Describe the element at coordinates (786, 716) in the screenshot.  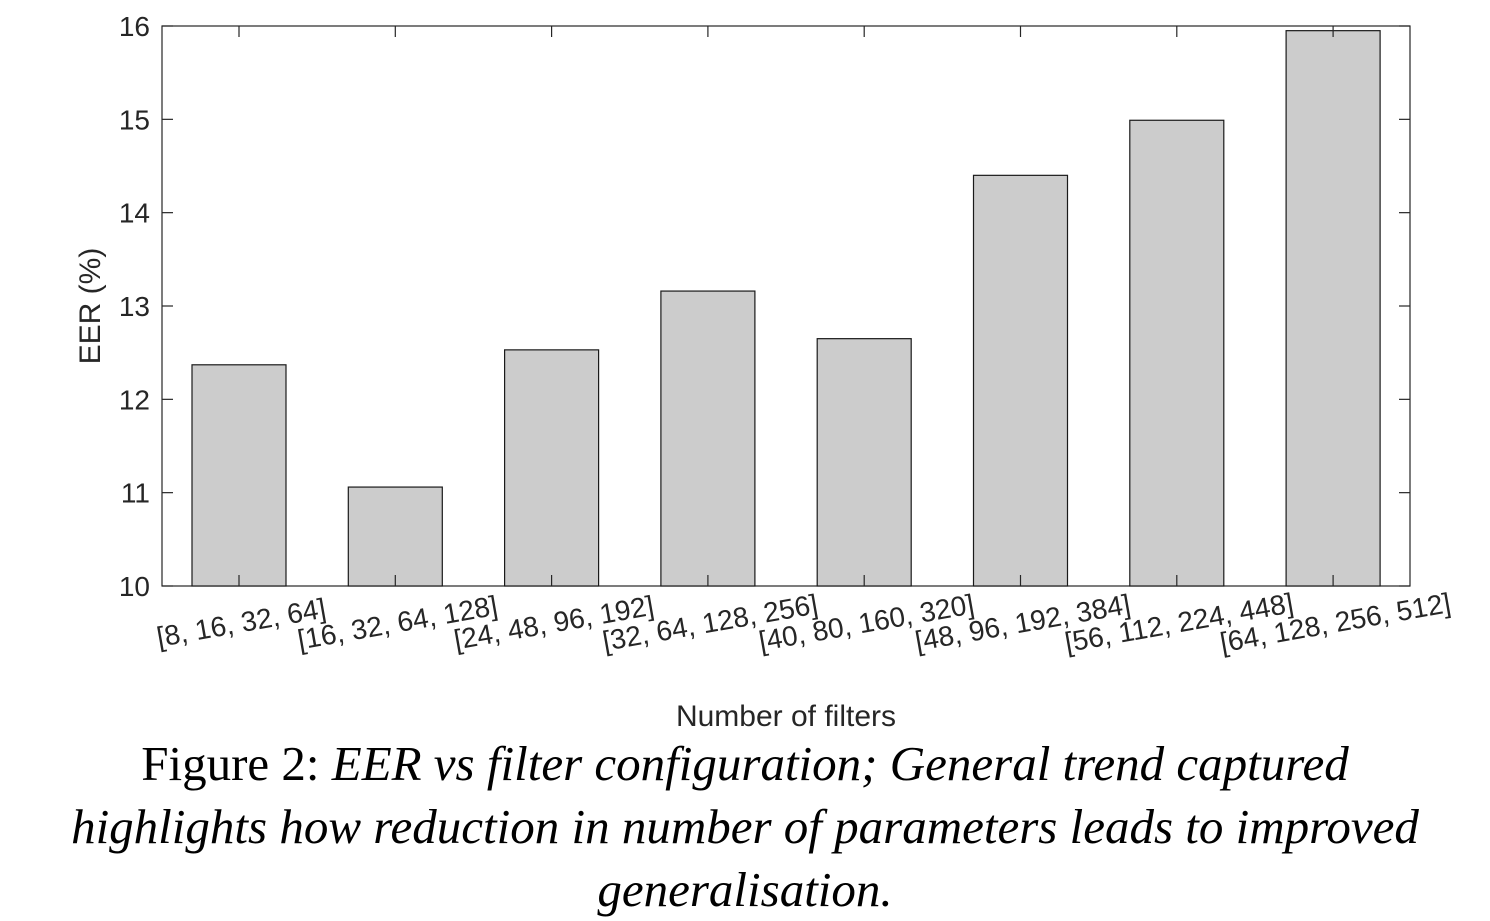
I see `x-axis-title: Number of filters` at that location.